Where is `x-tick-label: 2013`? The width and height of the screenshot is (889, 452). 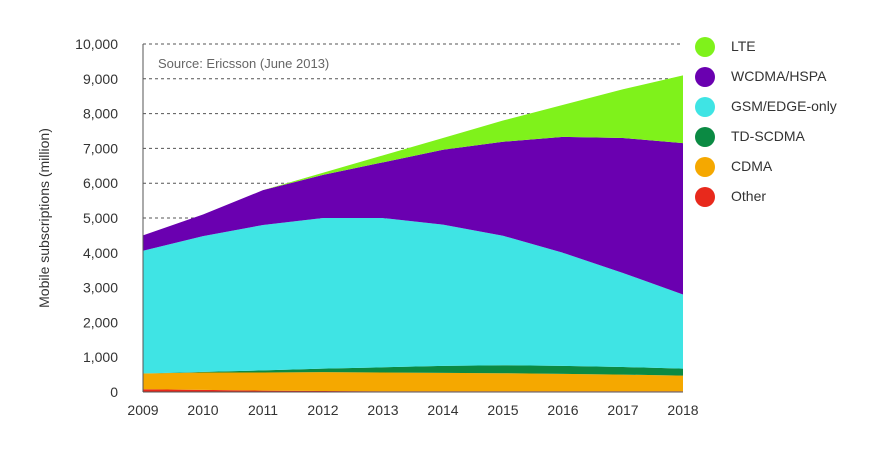
x-tick-label: 2013 is located at coordinates (382, 410).